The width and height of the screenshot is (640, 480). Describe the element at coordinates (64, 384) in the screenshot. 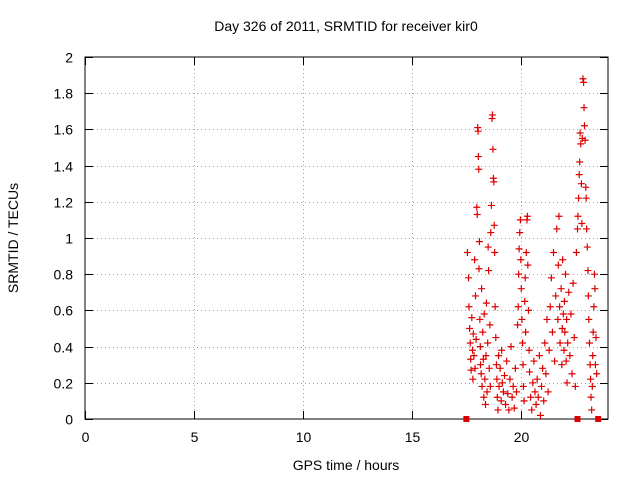

I see `y-tick-label: 0.2` at that location.